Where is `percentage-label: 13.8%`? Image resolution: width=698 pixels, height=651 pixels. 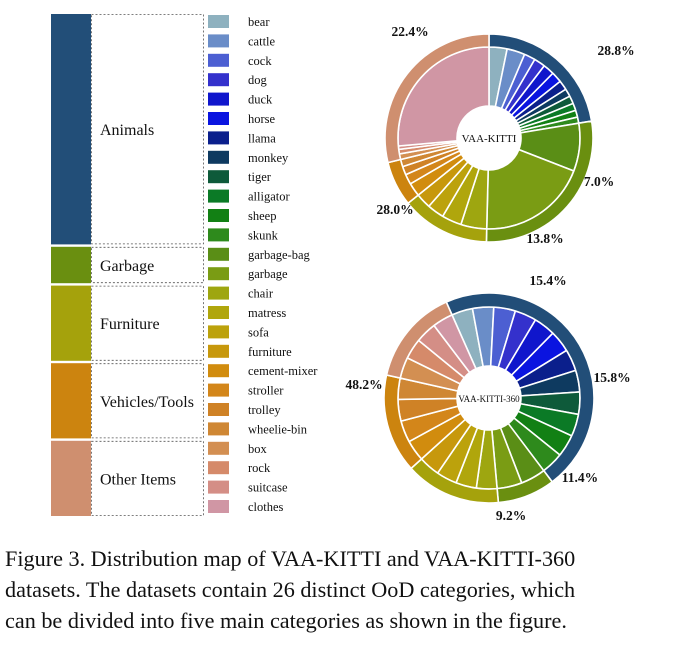
percentage-label: 13.8% is located at coordinates (544, 238).